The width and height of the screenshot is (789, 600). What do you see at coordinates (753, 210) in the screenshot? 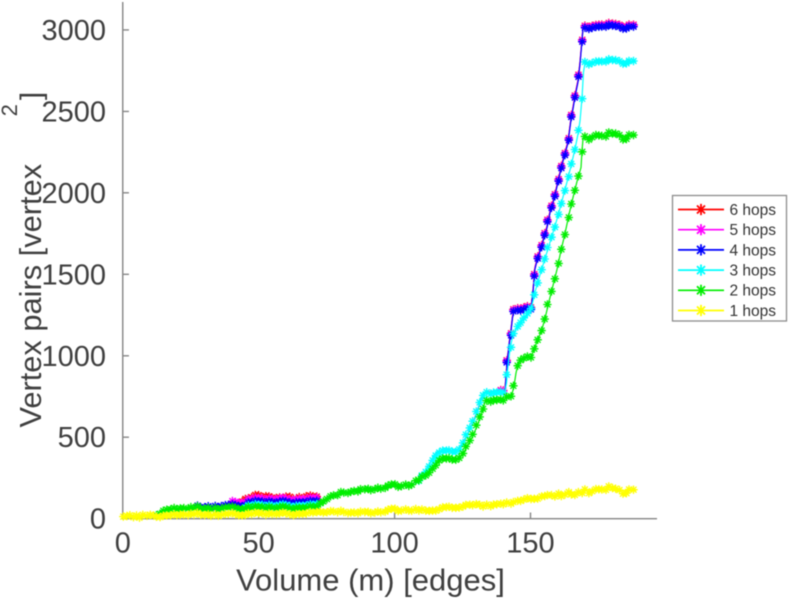
I see `svg-text: 6 hops` at bounding box center [753, 210].